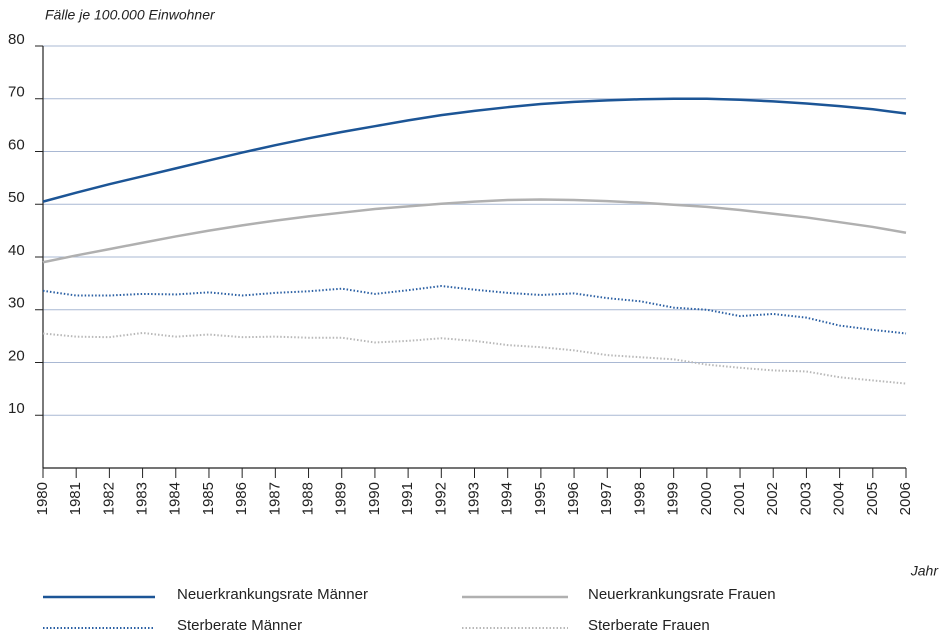  I want to click on legend-label: Neuerkrankungsrate Frauen, so click(682, 594).